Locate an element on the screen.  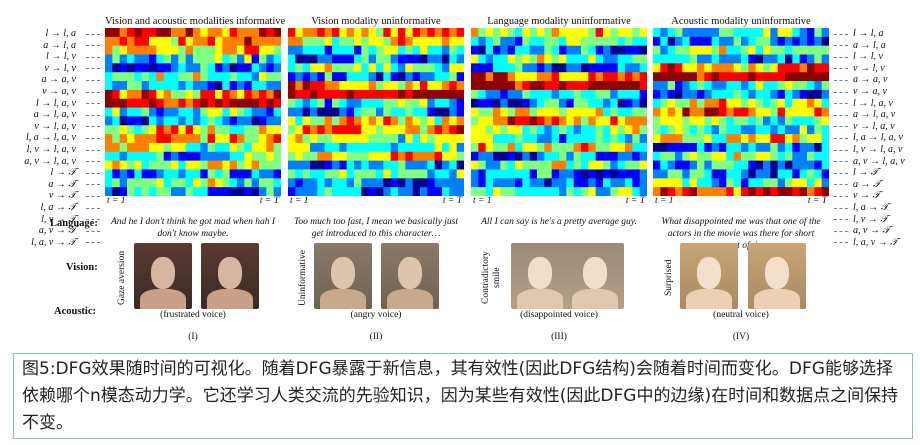
heatmap is located at coordinates (193, 112).